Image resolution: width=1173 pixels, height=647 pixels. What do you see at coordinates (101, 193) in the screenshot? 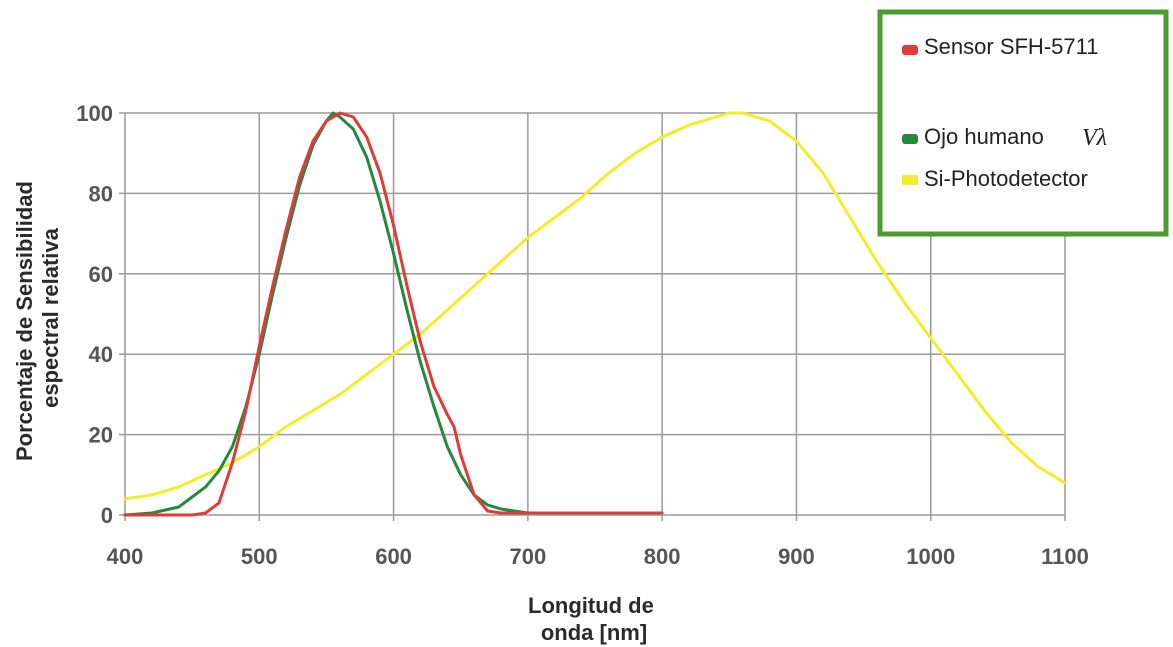
I see `y-tick-label: 80` at bounding box center [101, 193].